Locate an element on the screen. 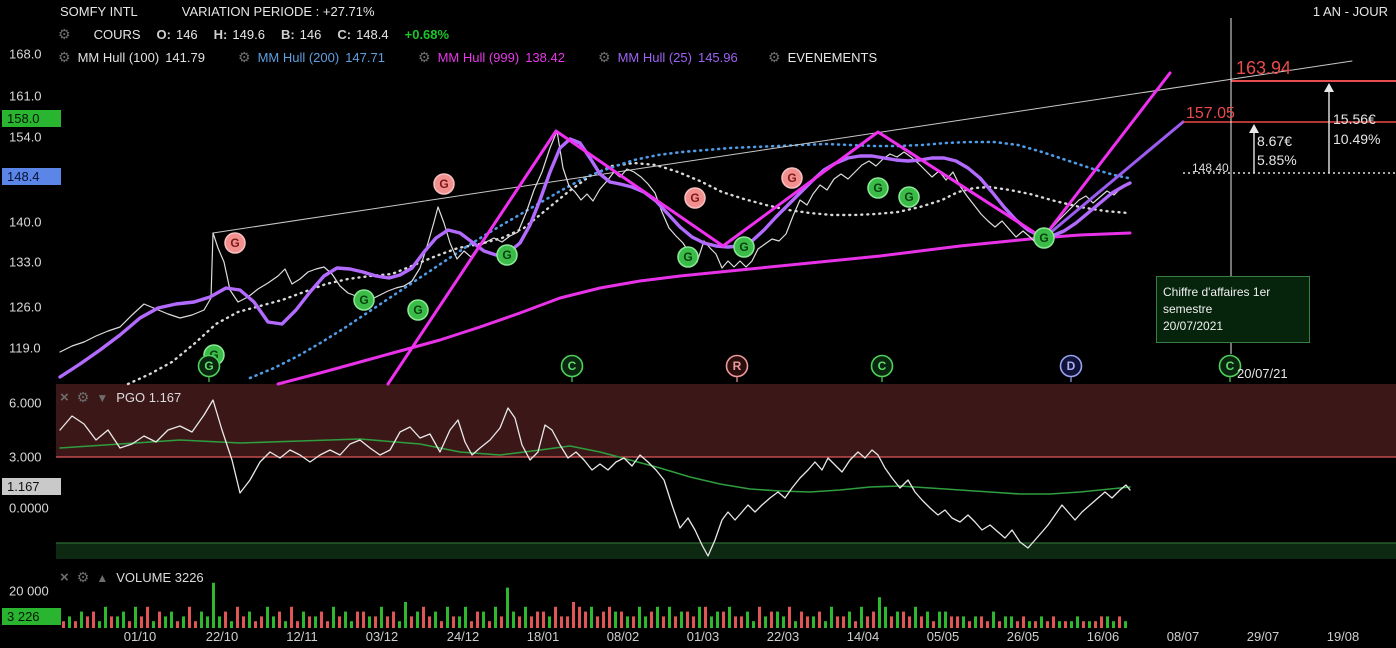 This screenshot has width=1396, height=648. date-axis-label: 03/12 is located at coordinates (382, 636).